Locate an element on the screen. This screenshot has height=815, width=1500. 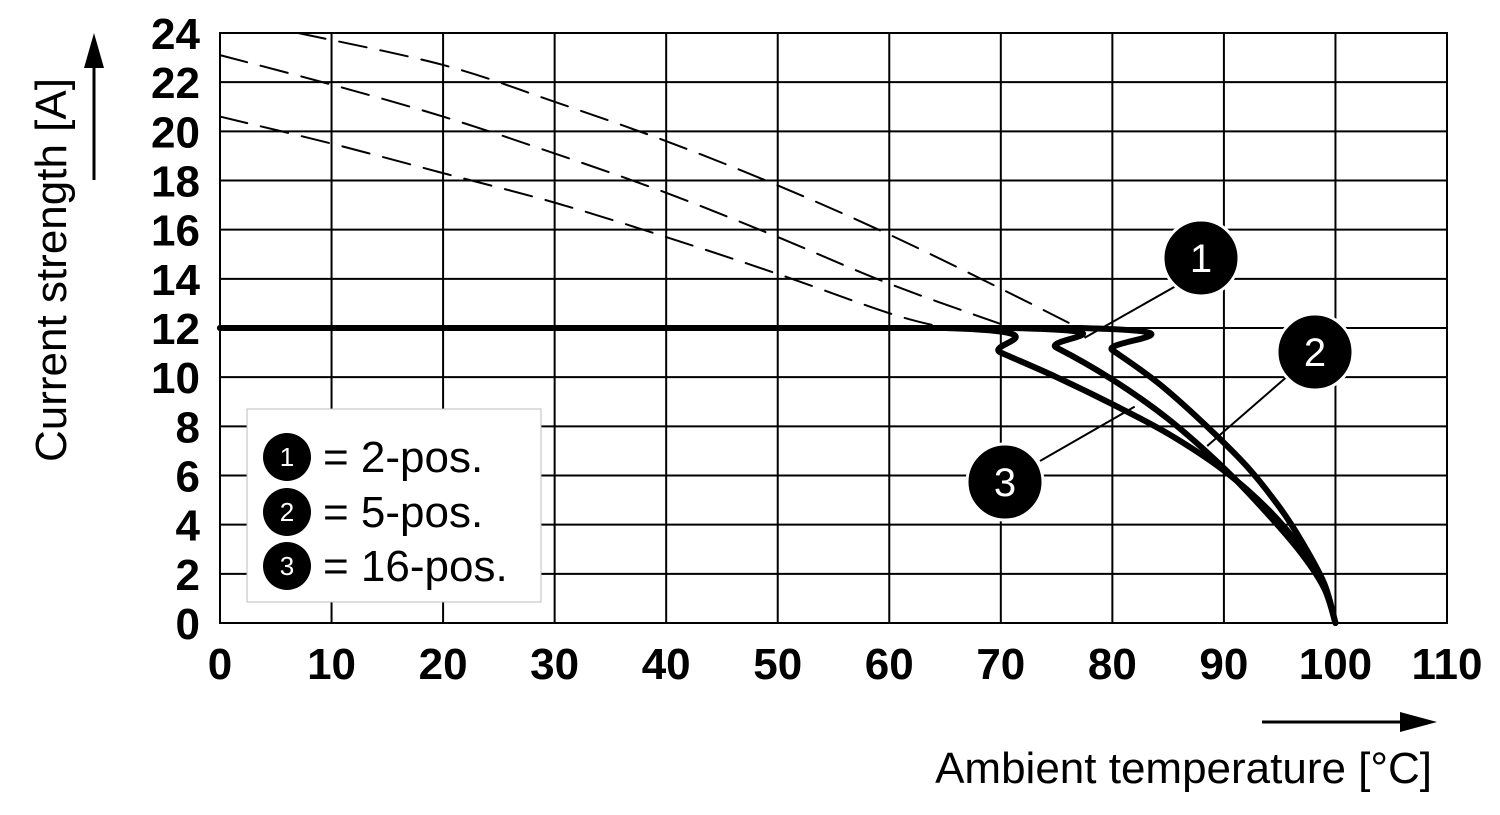
callout-3-circle is located at coordinates (1005, 482).